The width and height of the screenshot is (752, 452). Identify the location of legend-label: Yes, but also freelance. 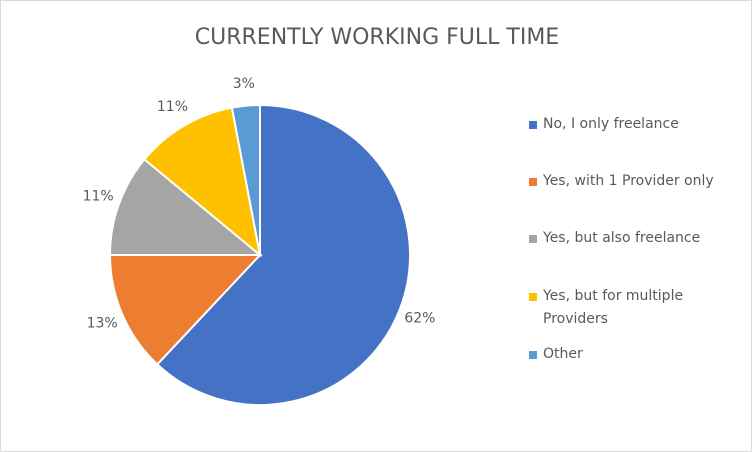
(622, 238).